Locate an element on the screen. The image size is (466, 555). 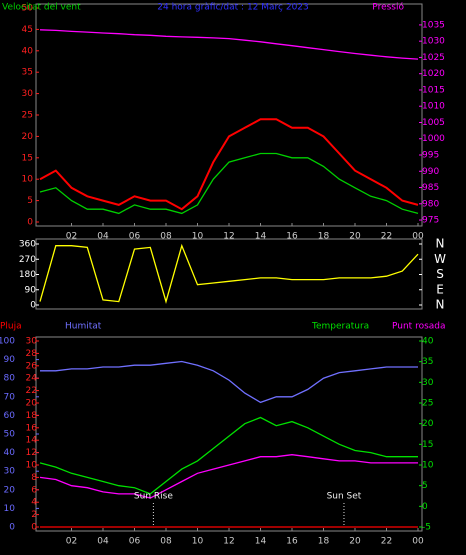
y2-tick-label: 1000 is located at coordinates (433, 139).